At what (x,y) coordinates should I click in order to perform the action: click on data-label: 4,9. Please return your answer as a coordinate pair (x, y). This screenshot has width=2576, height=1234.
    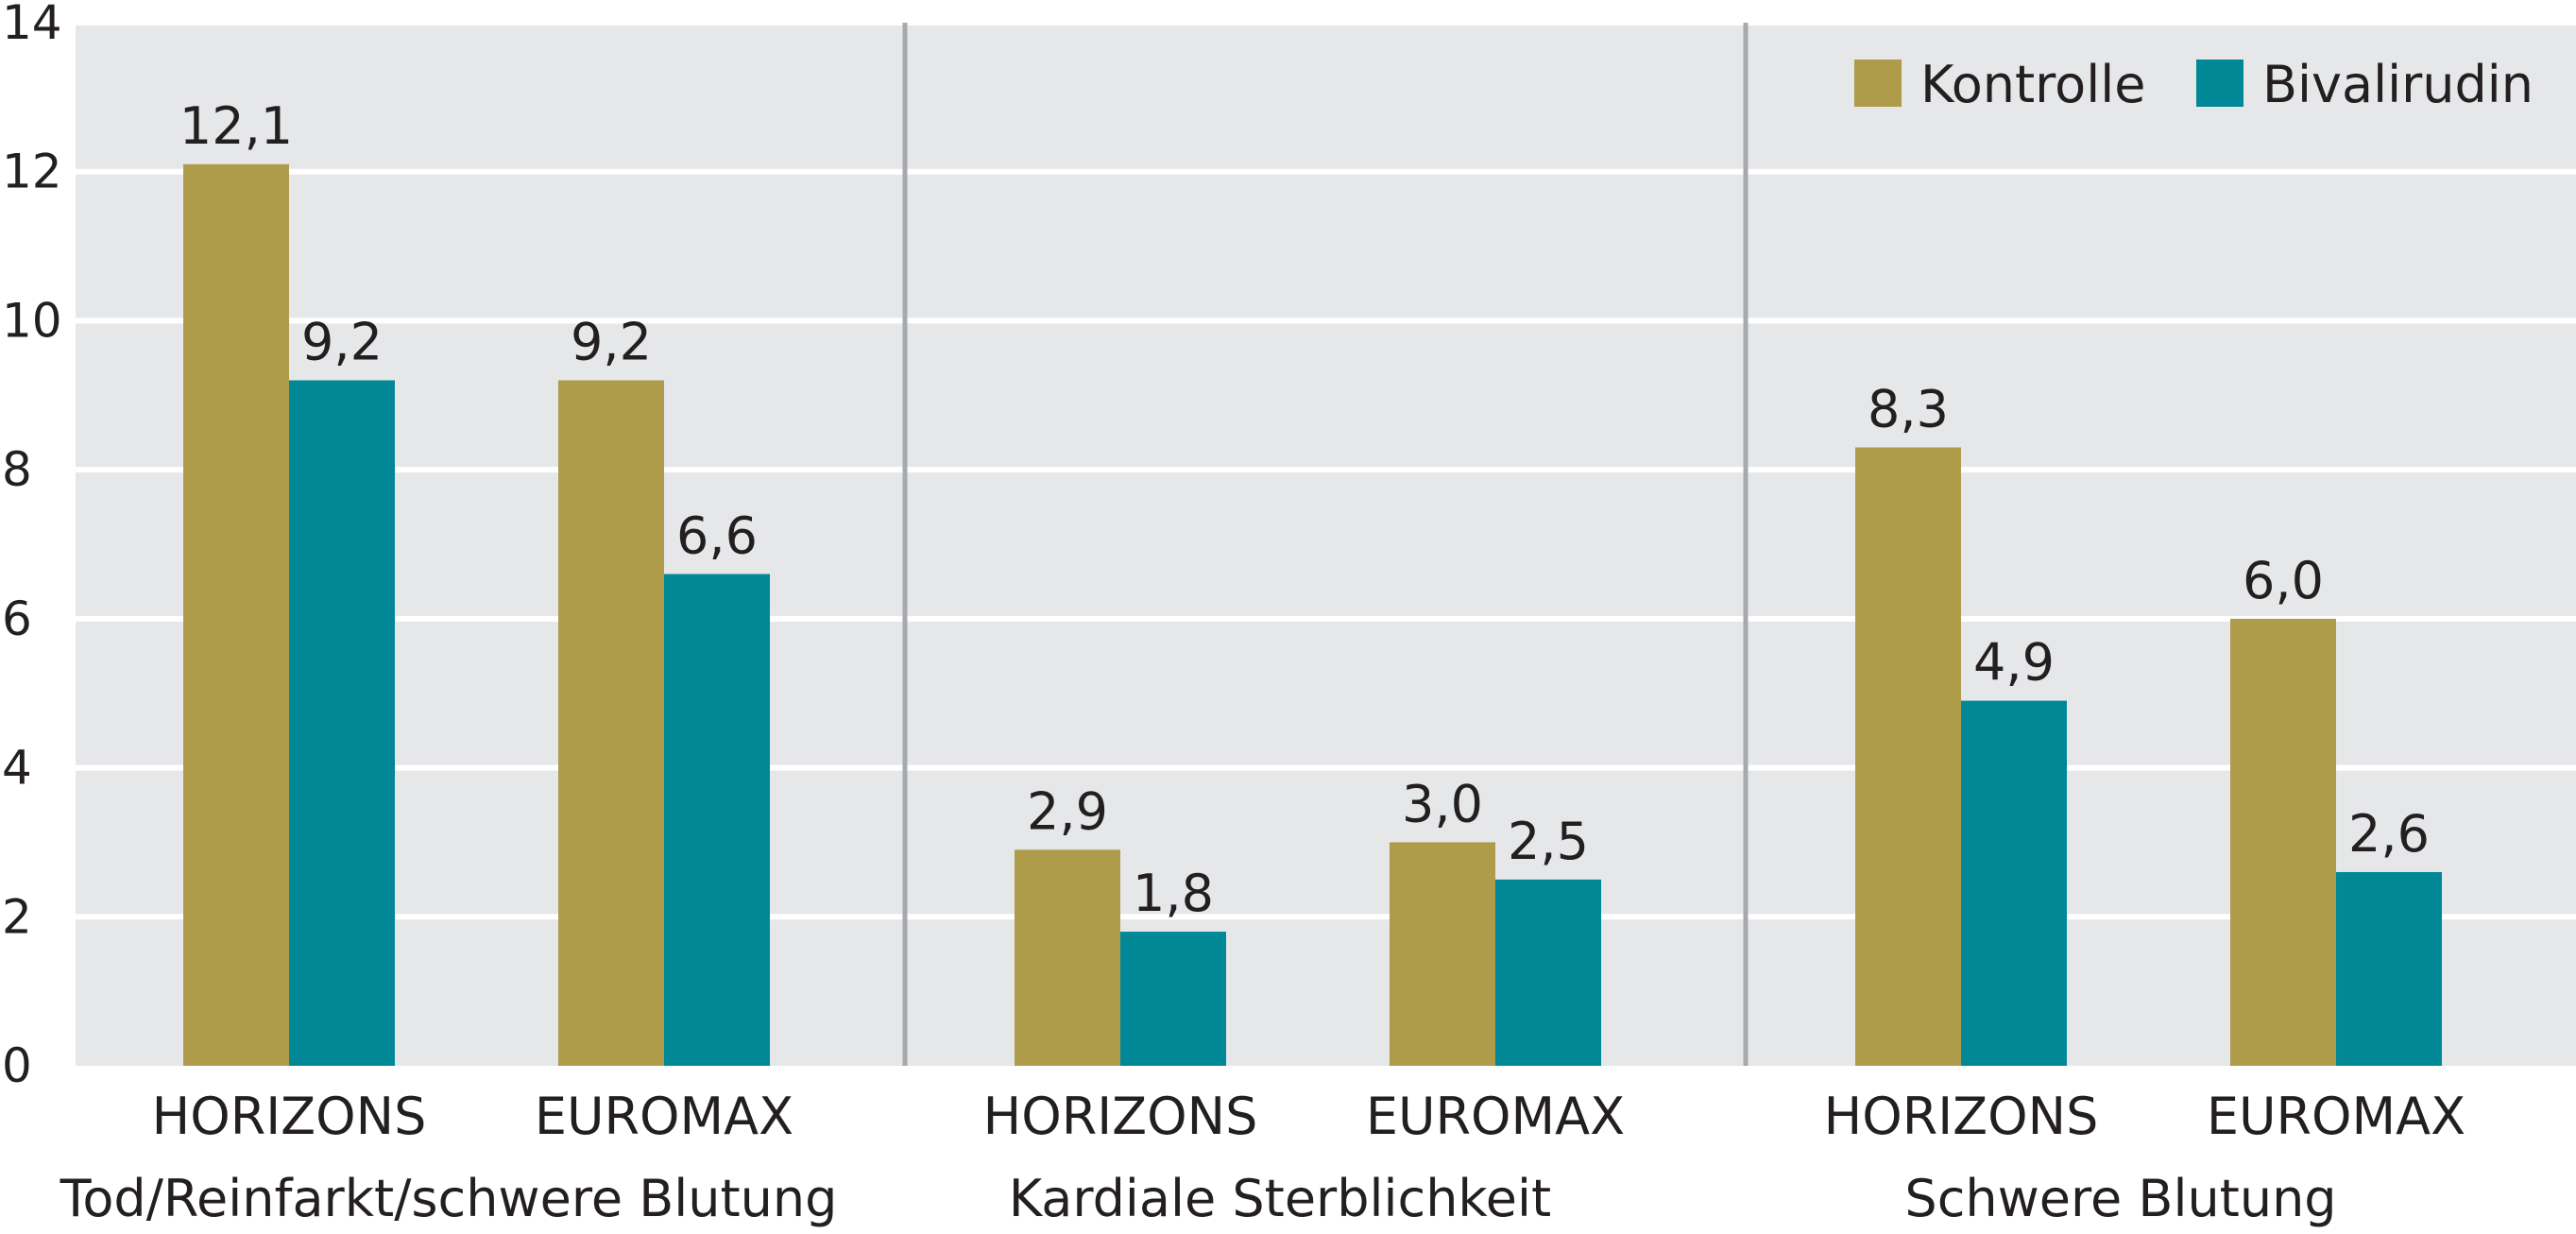
    Looking at the image, I should click on (2014, 663).